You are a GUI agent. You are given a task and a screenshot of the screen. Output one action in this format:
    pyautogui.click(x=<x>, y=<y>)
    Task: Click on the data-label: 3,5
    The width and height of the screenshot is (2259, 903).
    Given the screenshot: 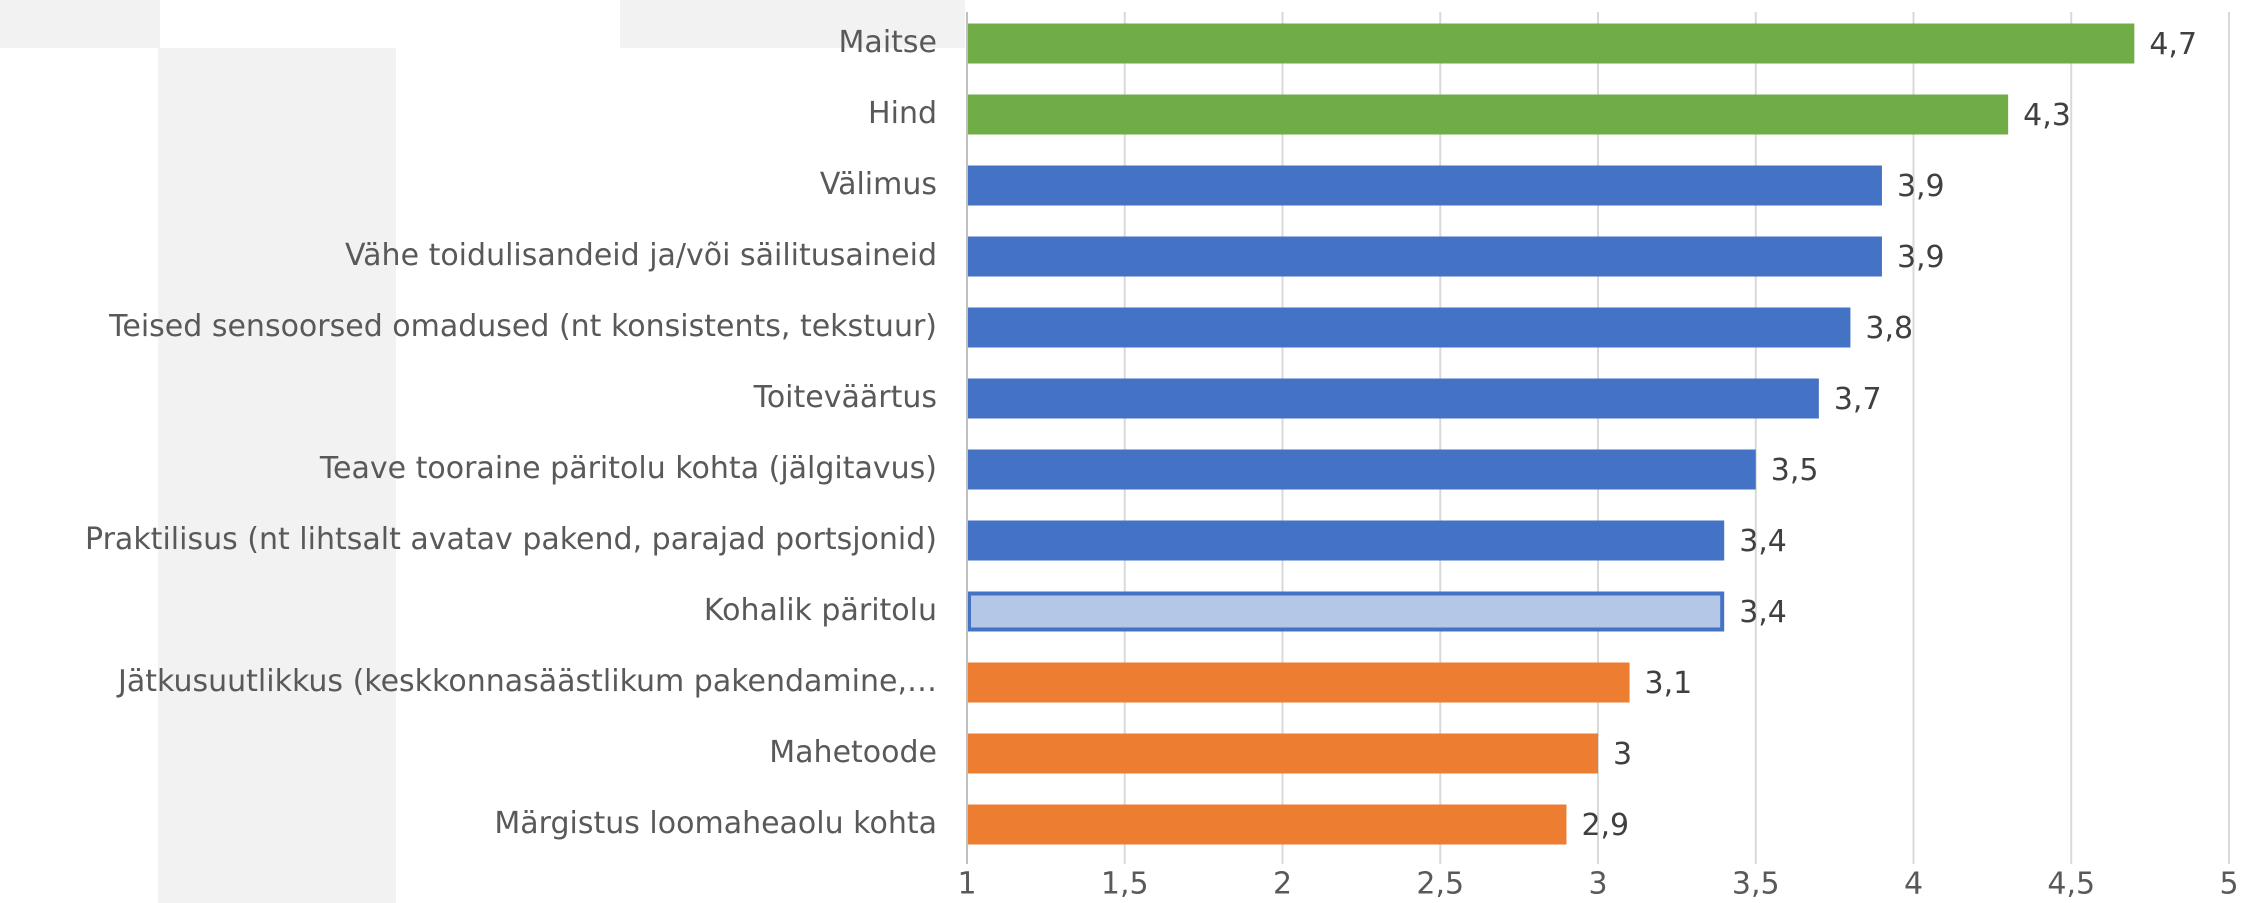 What is the action you would take?
    pyautogui.click(x=1795, y=470)
    